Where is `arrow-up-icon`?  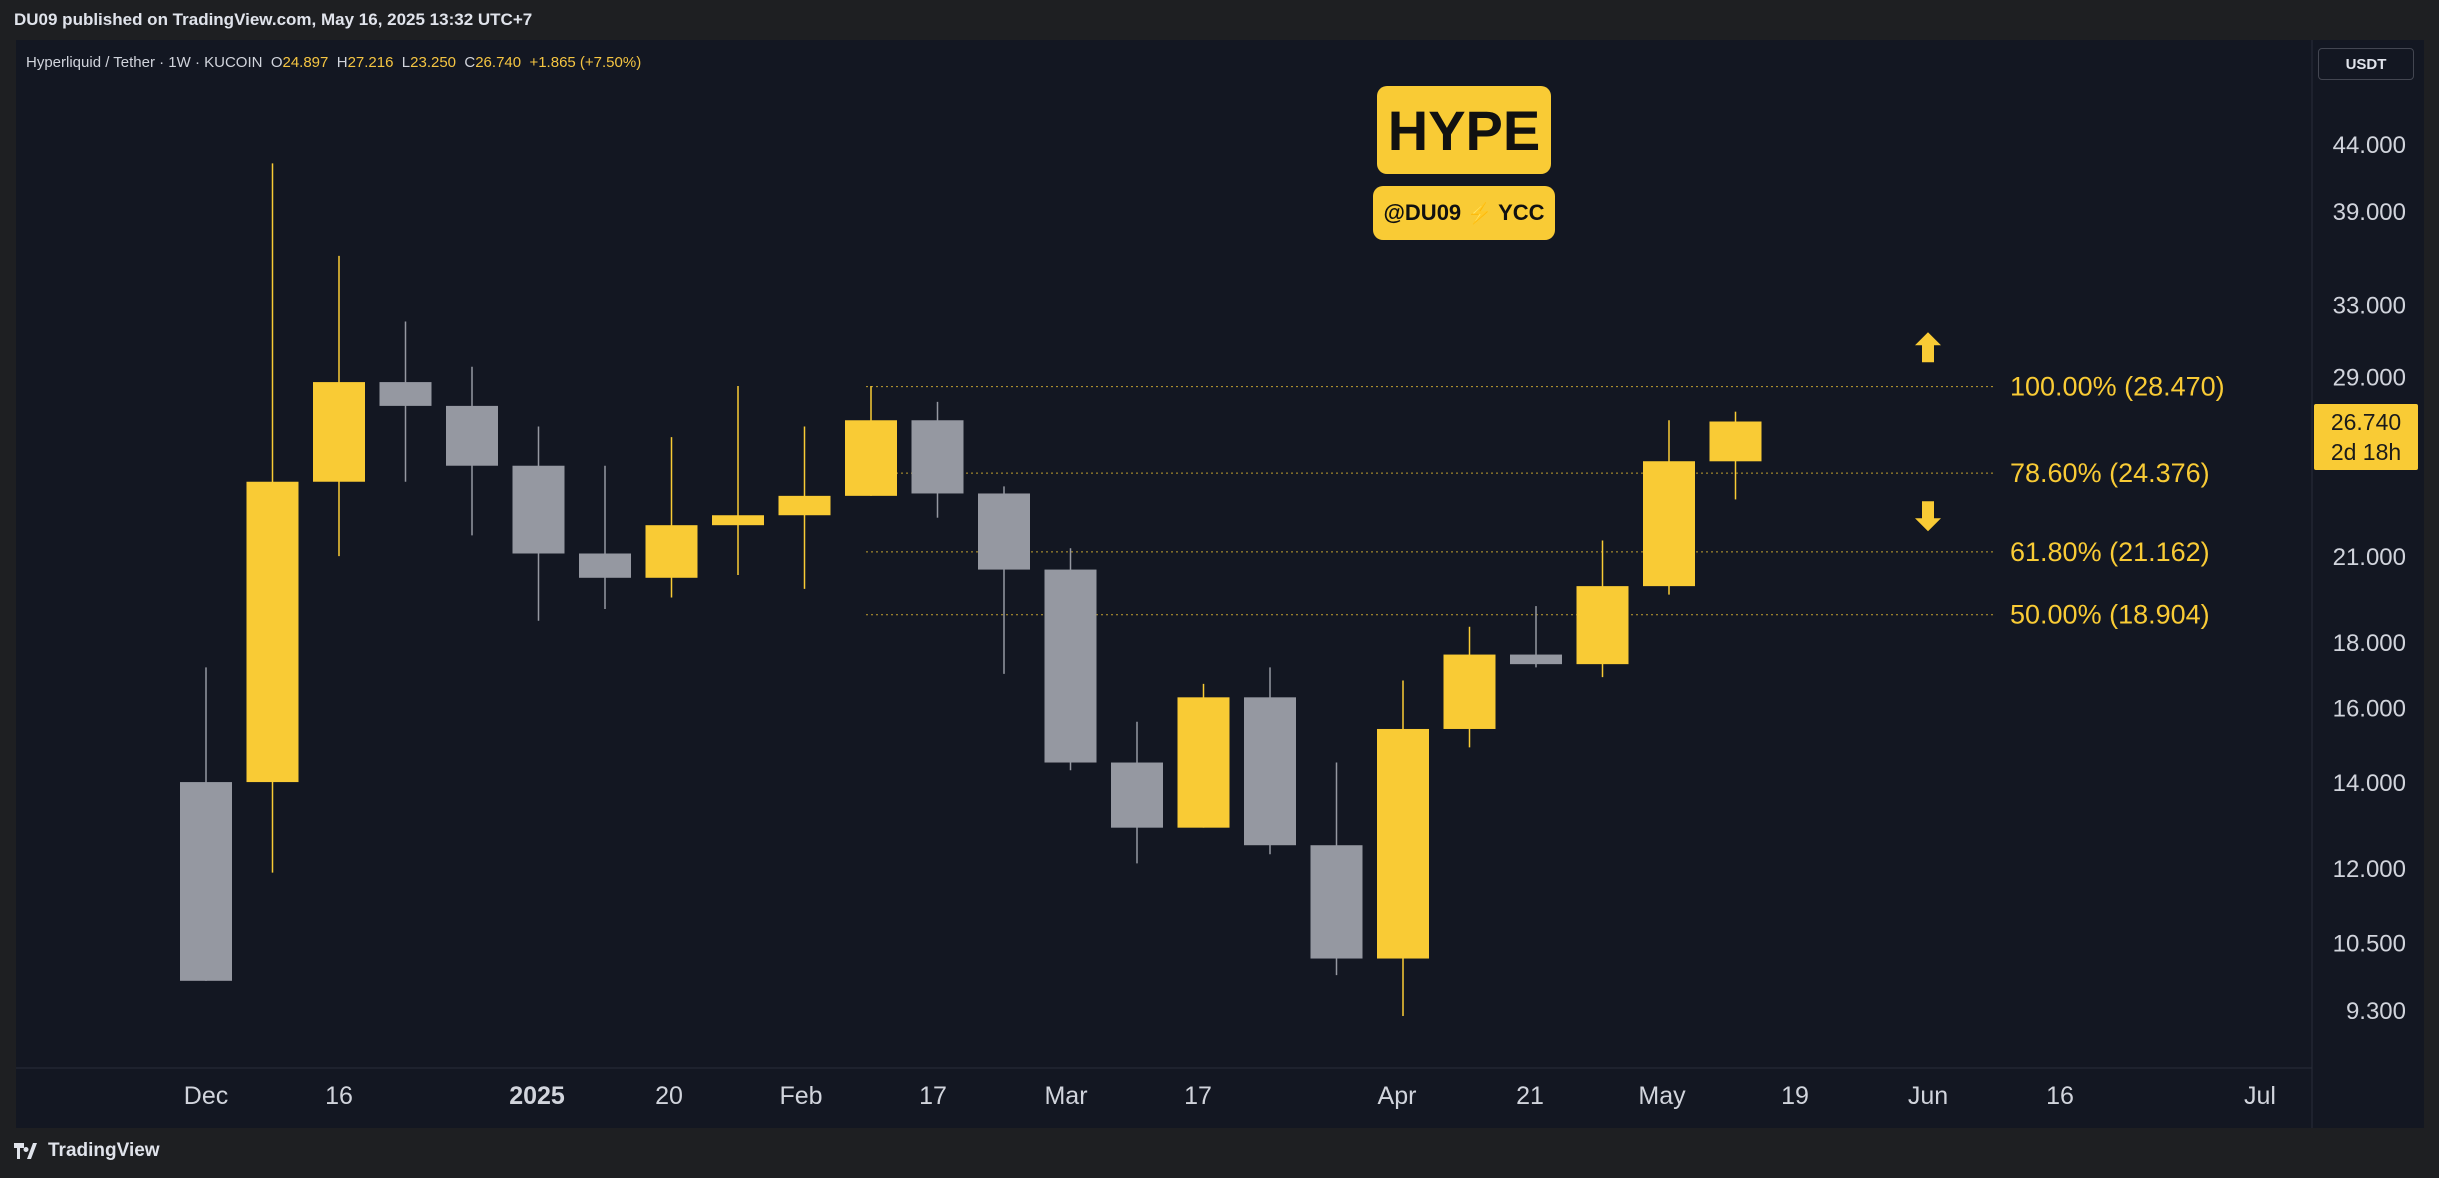 arrow-up-icon is located at coordinates (1928, 347).